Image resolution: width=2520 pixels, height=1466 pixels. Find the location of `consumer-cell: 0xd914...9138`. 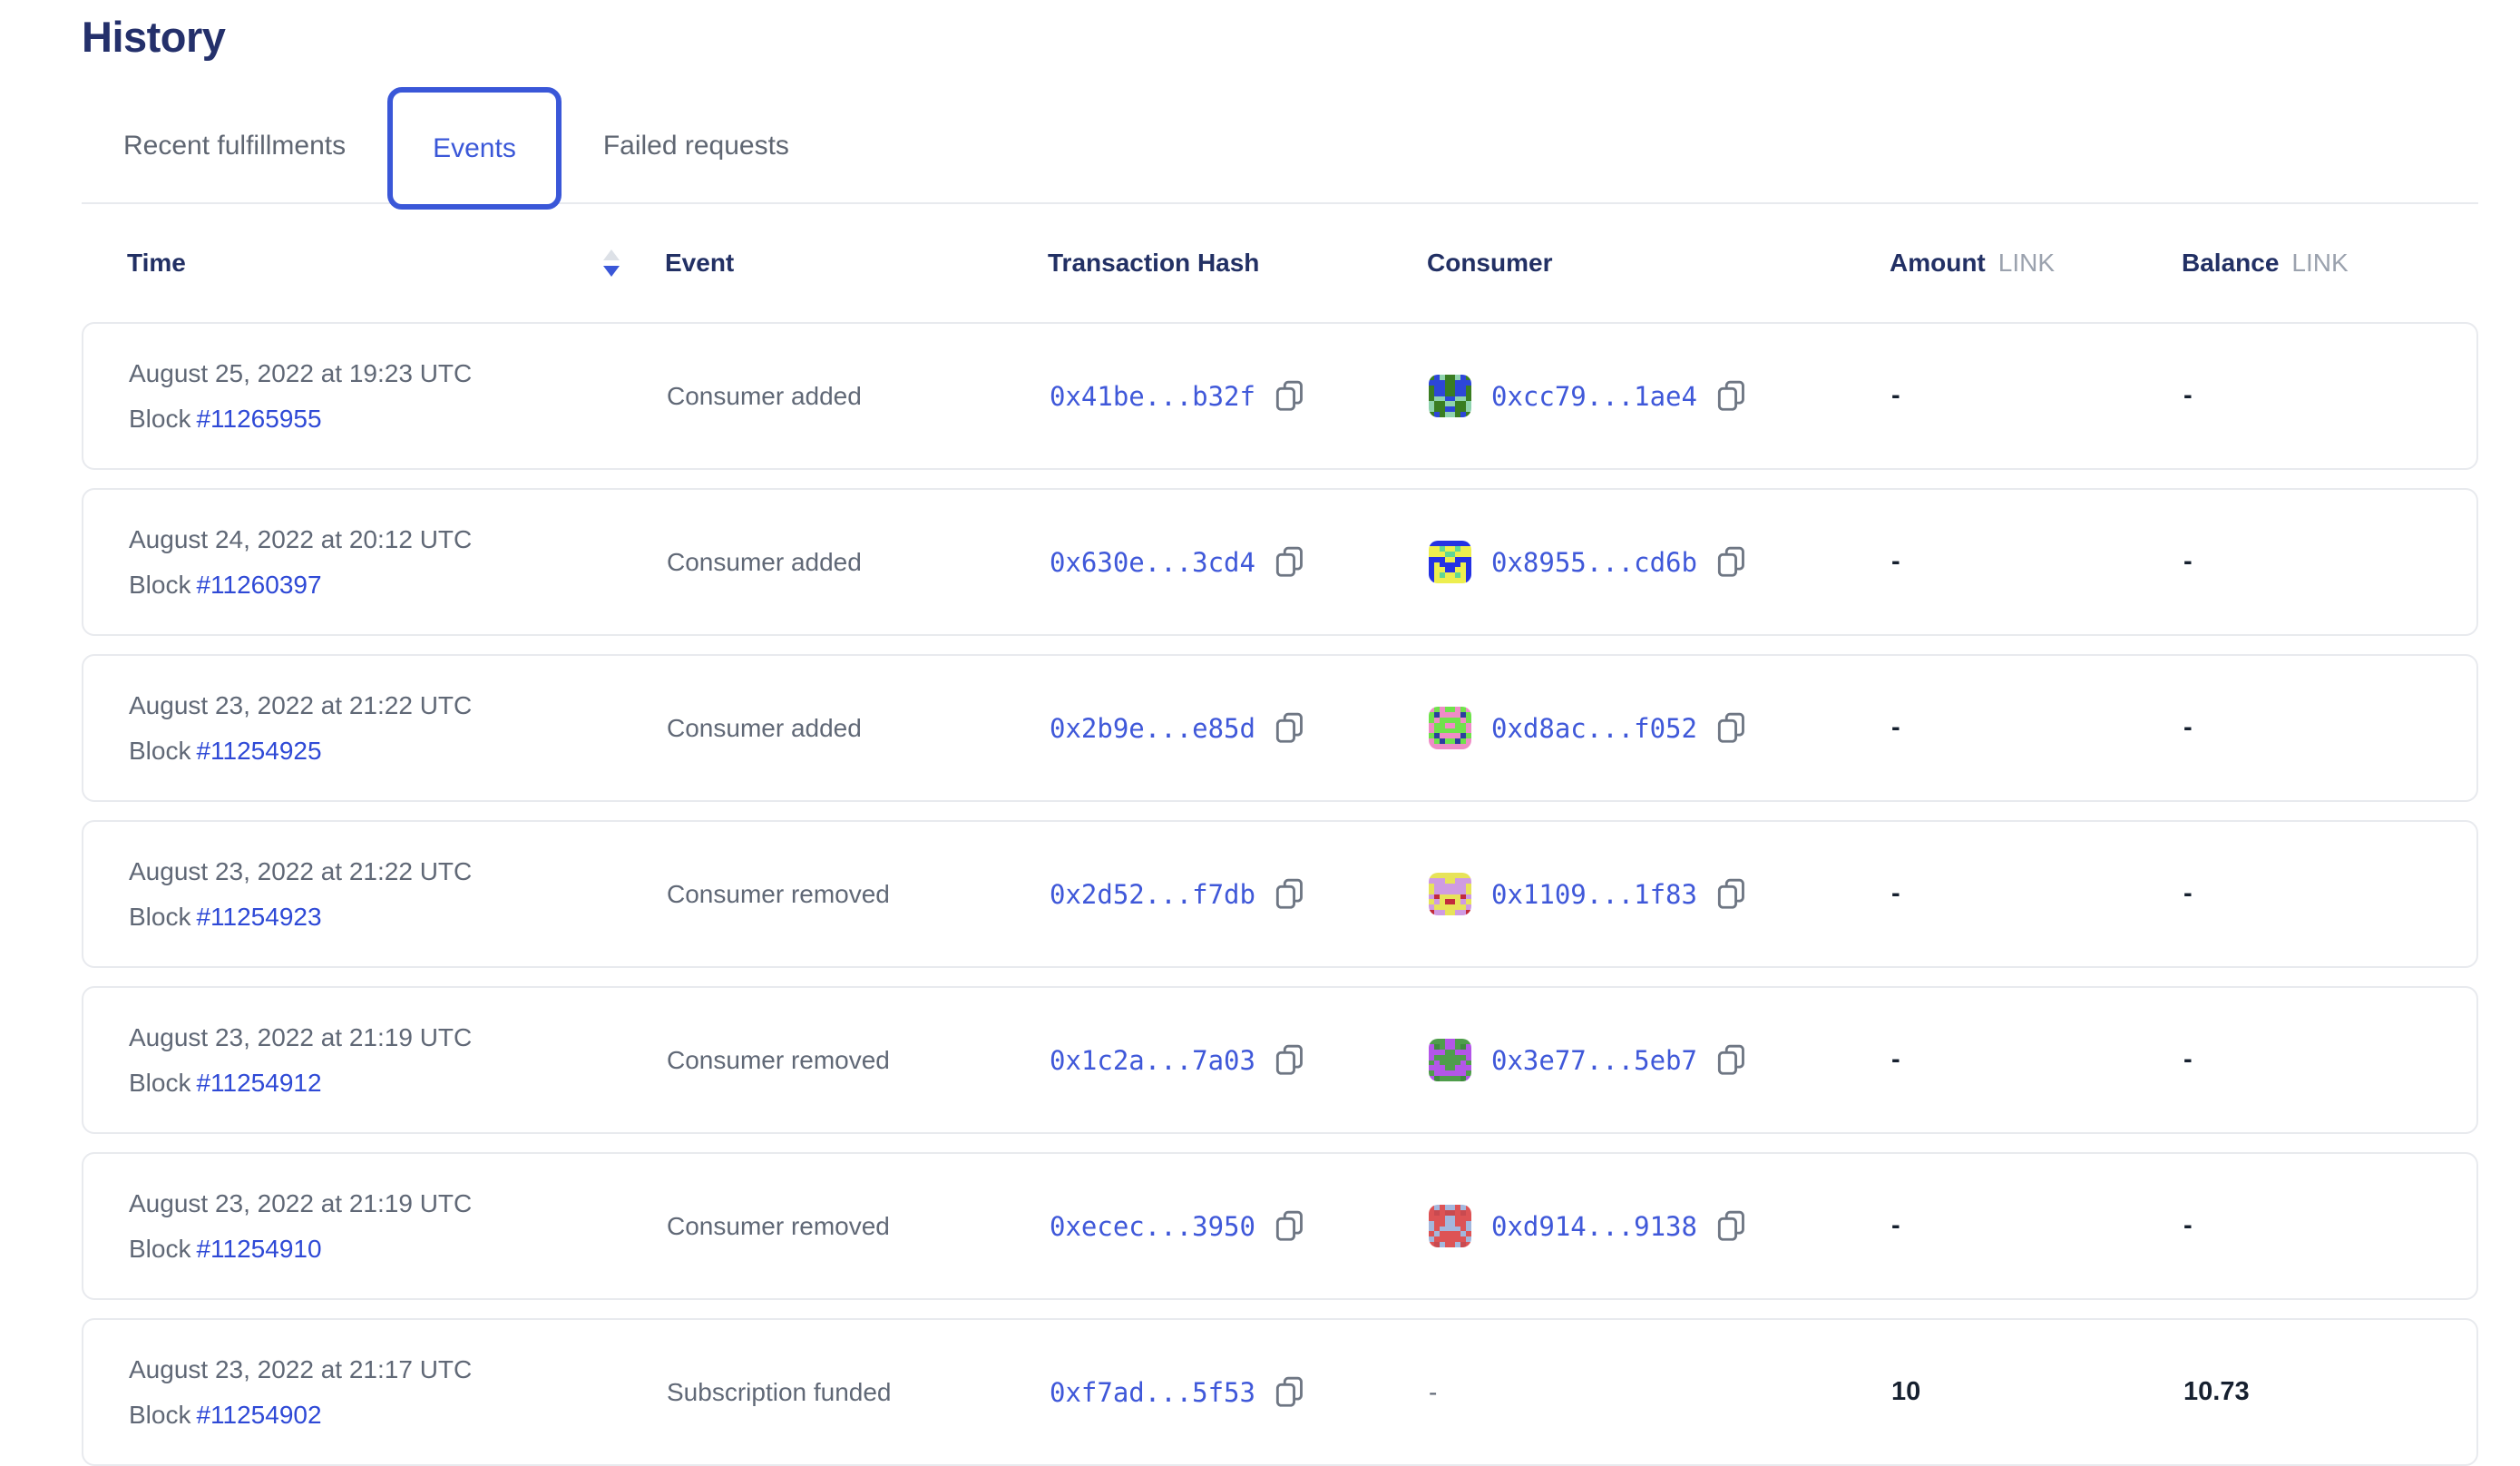

consumer-cell: 0xd914...9138 is located at coordinates (1660, 1226).